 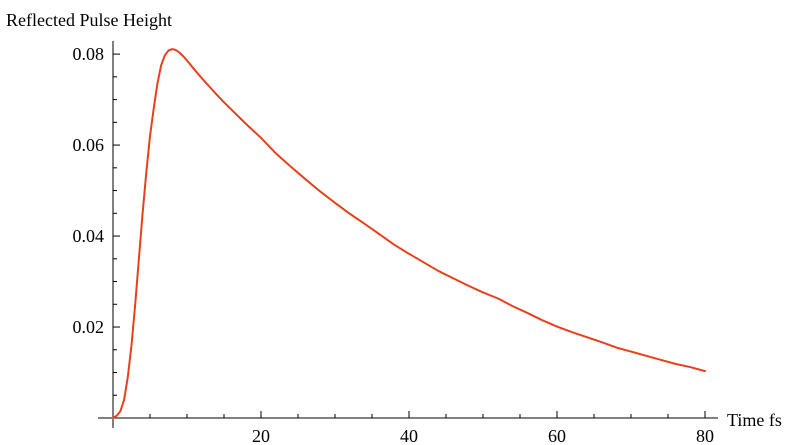 I want to click on x-axis-label: Time fs, so click(x=754, y=420).